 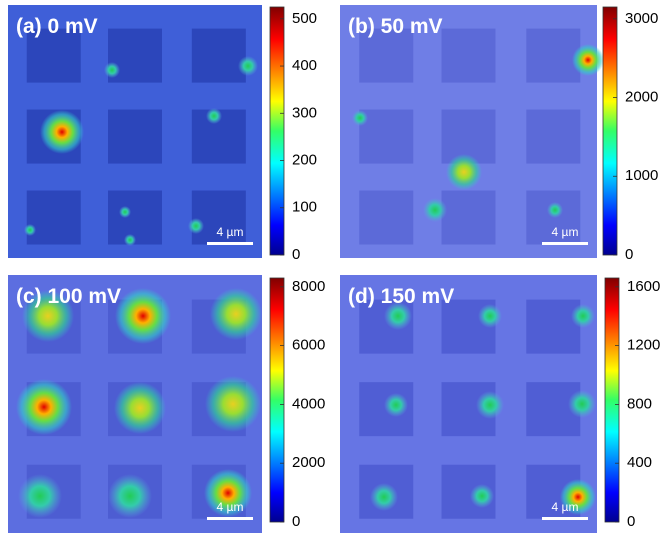 What do you see at coordinates (308, 345) in the screenshot?
I see `colorbar-tick-label: 6000` at bounding box center [308, 345].